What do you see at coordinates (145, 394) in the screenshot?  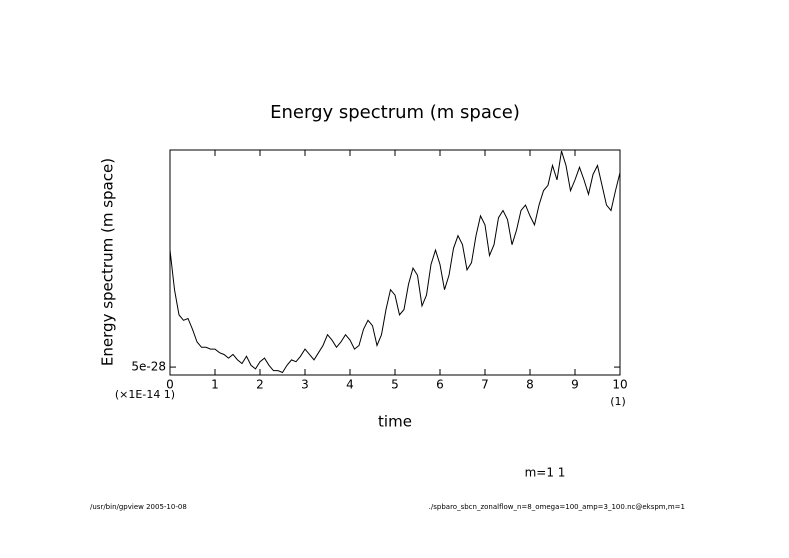 I see `y-scale-note: (×1E-14 1)` at bounding box center [145, 394].